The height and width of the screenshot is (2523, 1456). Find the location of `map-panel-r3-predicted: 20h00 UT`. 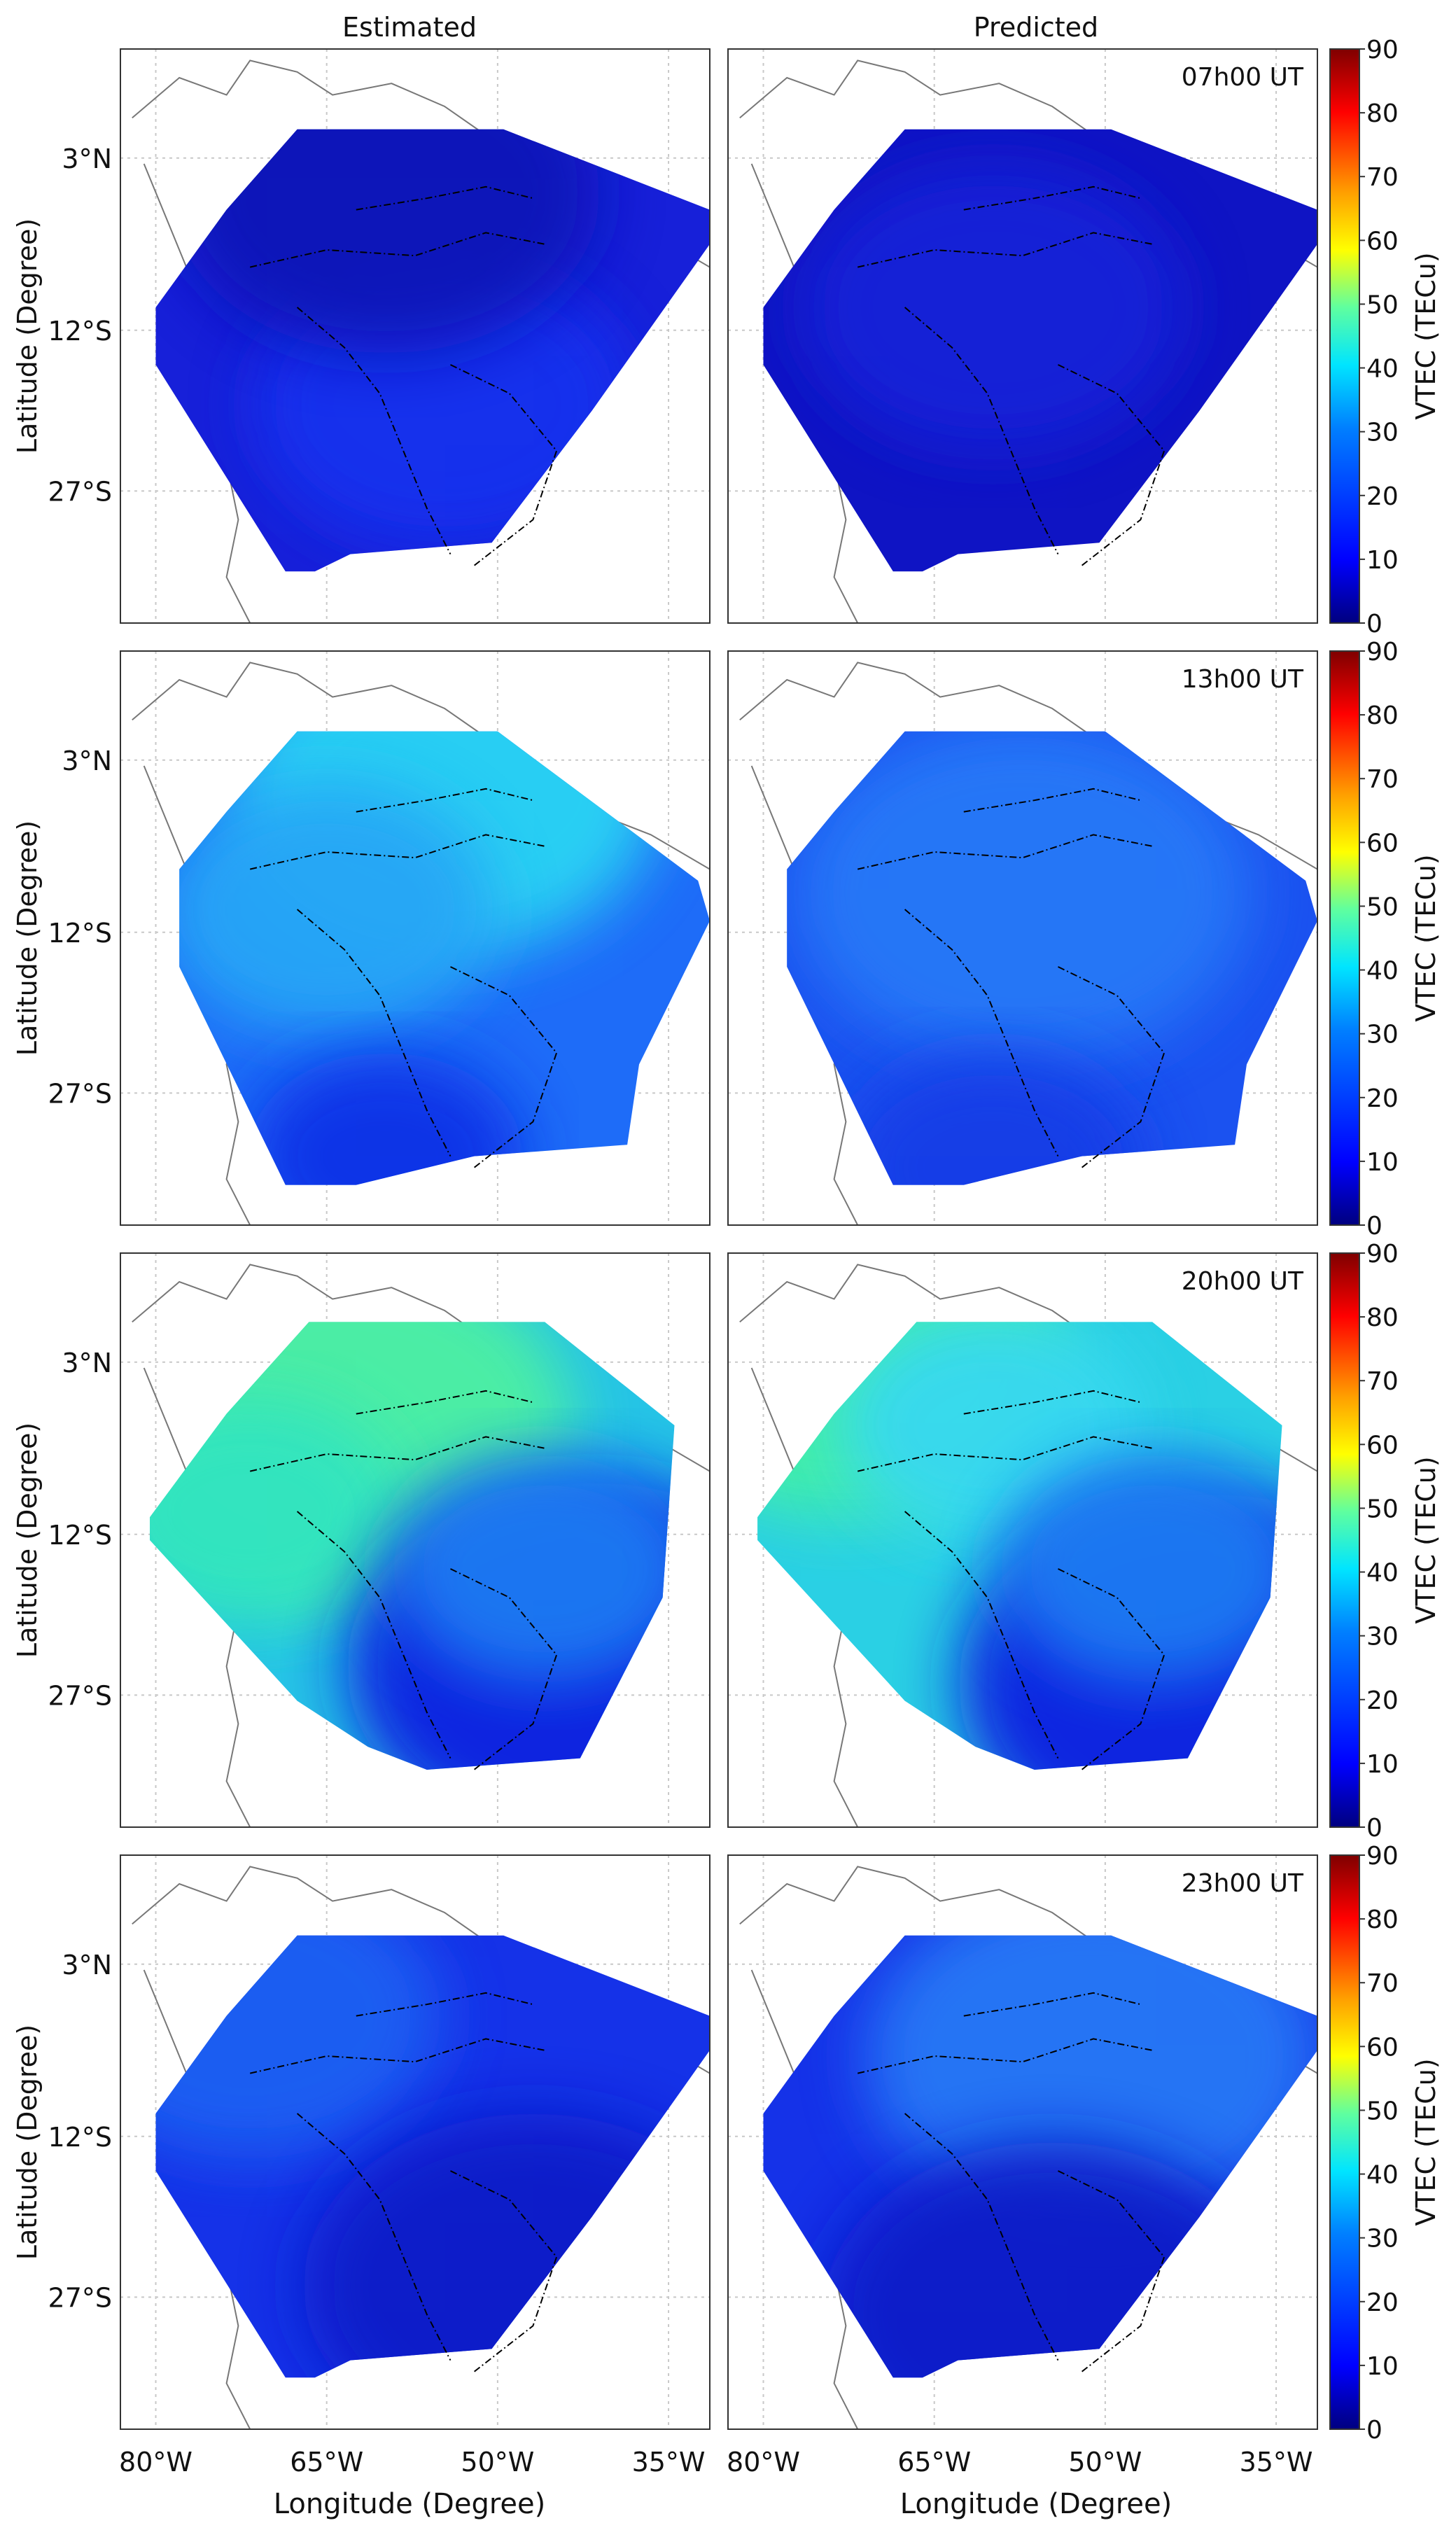

map-panel-r3-predicted: 20h00 UT is located at coordinates (1022, 1540).